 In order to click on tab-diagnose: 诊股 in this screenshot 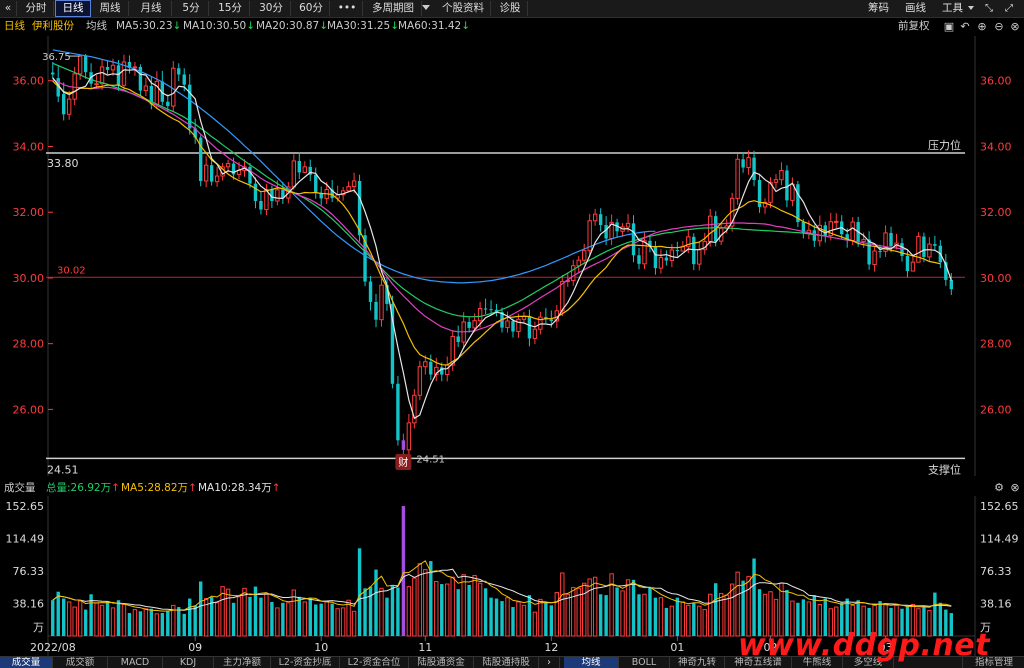, I will do `click(510, 8)`.